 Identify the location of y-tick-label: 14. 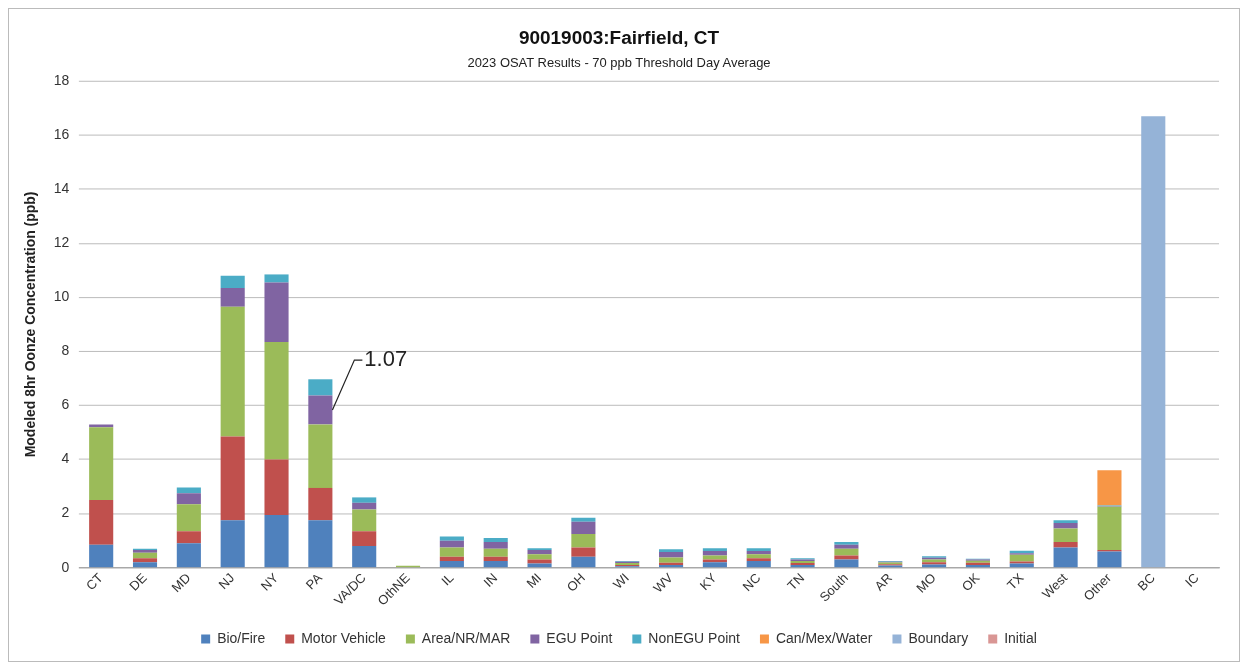
(61, 188).